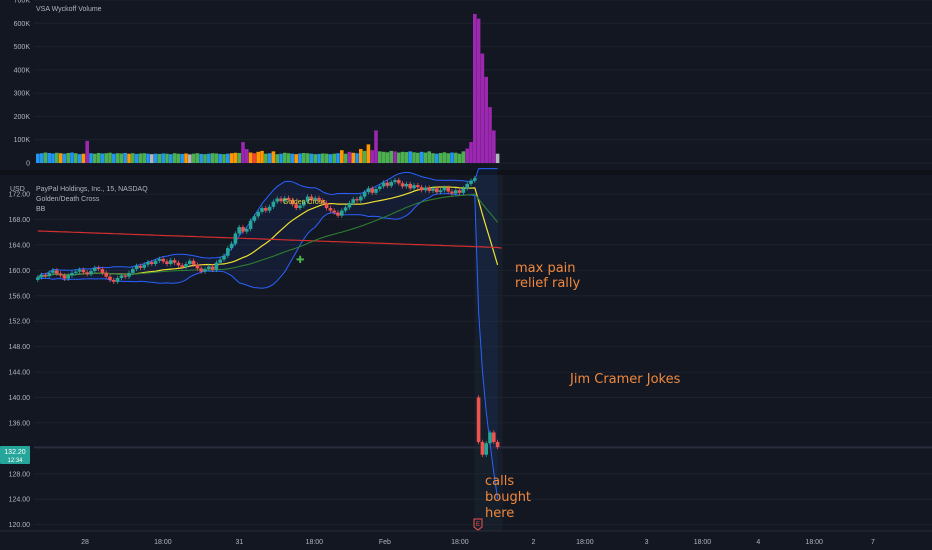  What do you see at coordinates (499, 481) in the screenshot?
I see `annotation-calls: calls` at bounding box center [499, 481].